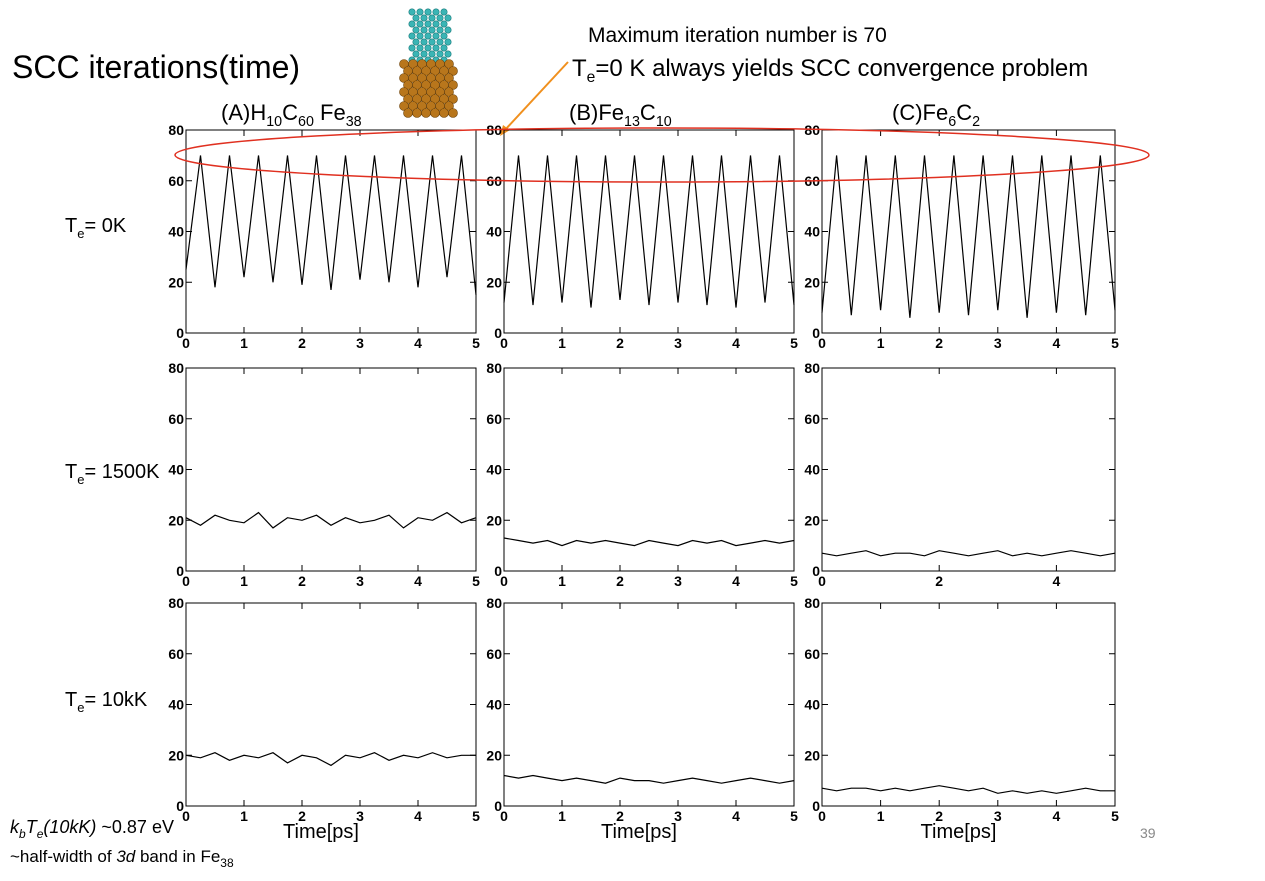 The width and height of the screenshot is (1265, 881). I want to click on note: ~half-width of 3d band in Fe38, so click(122, 858).